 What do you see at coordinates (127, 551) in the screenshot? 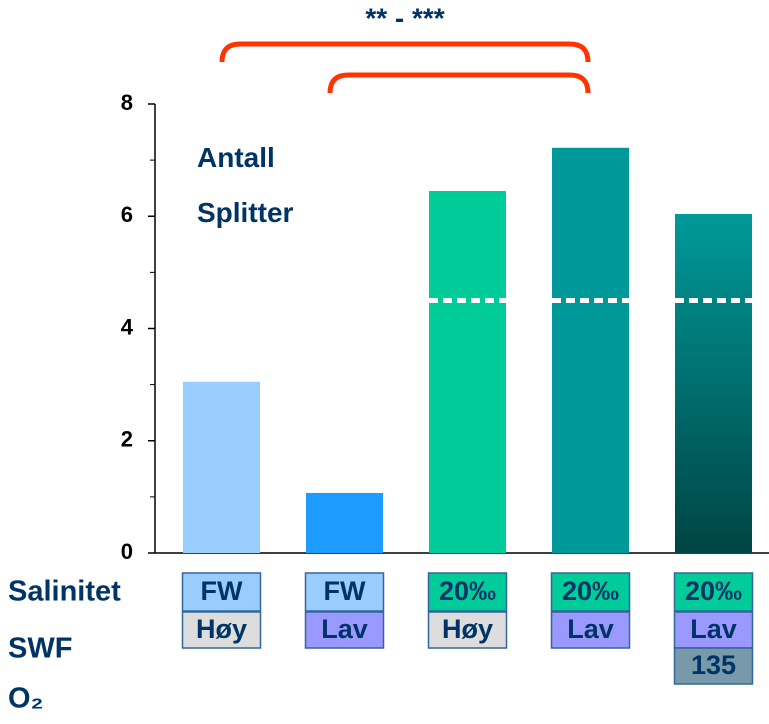
I see `y-tick-label: 0` at bounding box center [127, 551].